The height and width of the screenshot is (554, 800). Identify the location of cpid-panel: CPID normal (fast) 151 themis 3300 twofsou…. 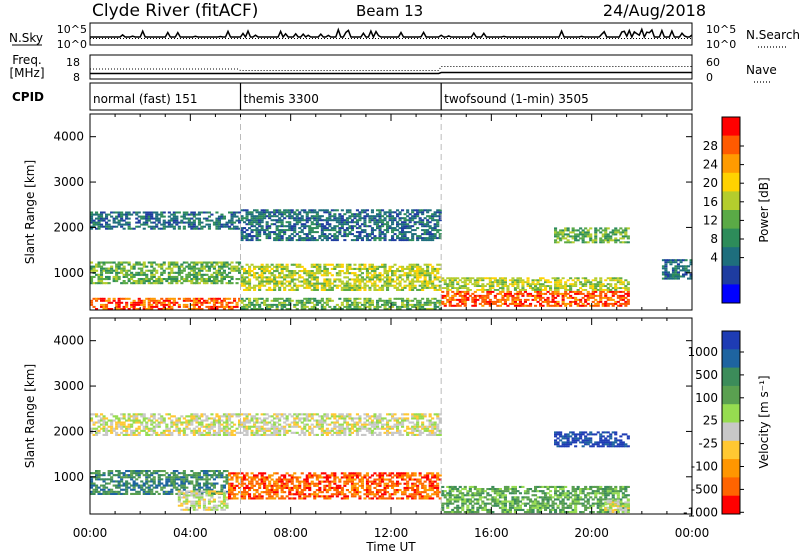
(352, 96).